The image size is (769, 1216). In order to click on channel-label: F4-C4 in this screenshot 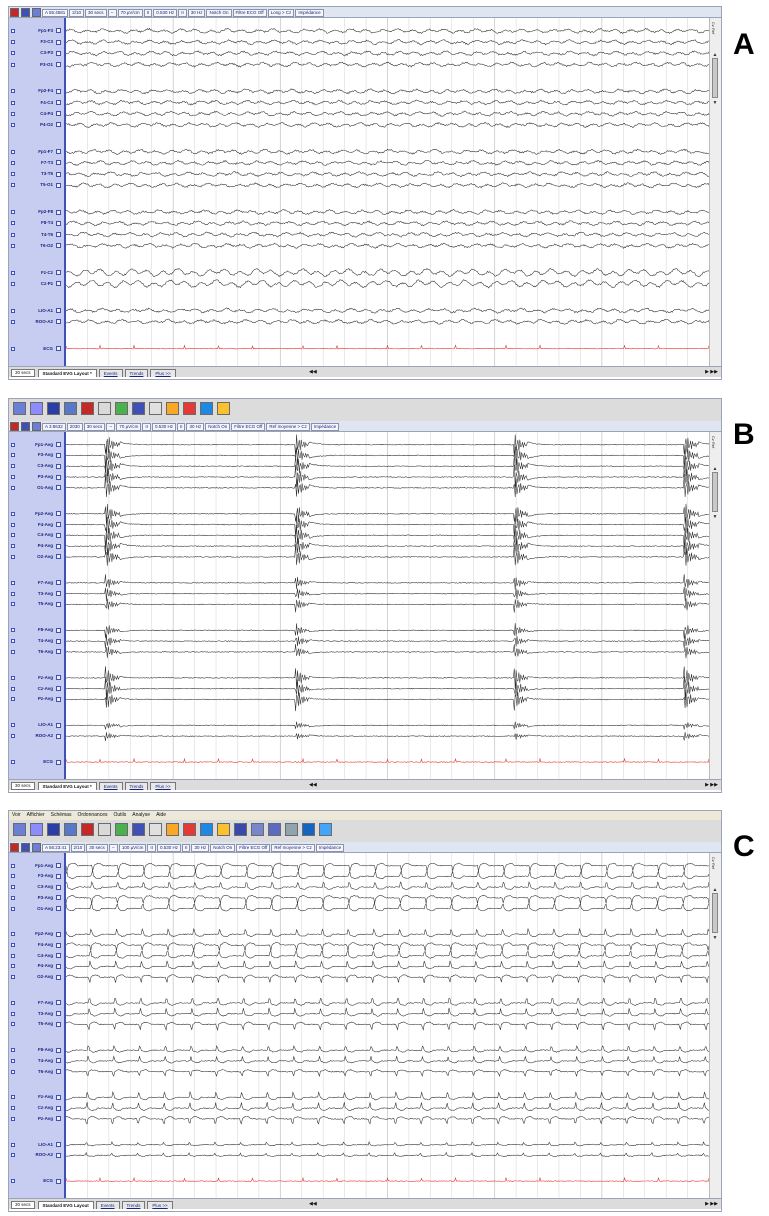, I will do `click(46, 102)`.